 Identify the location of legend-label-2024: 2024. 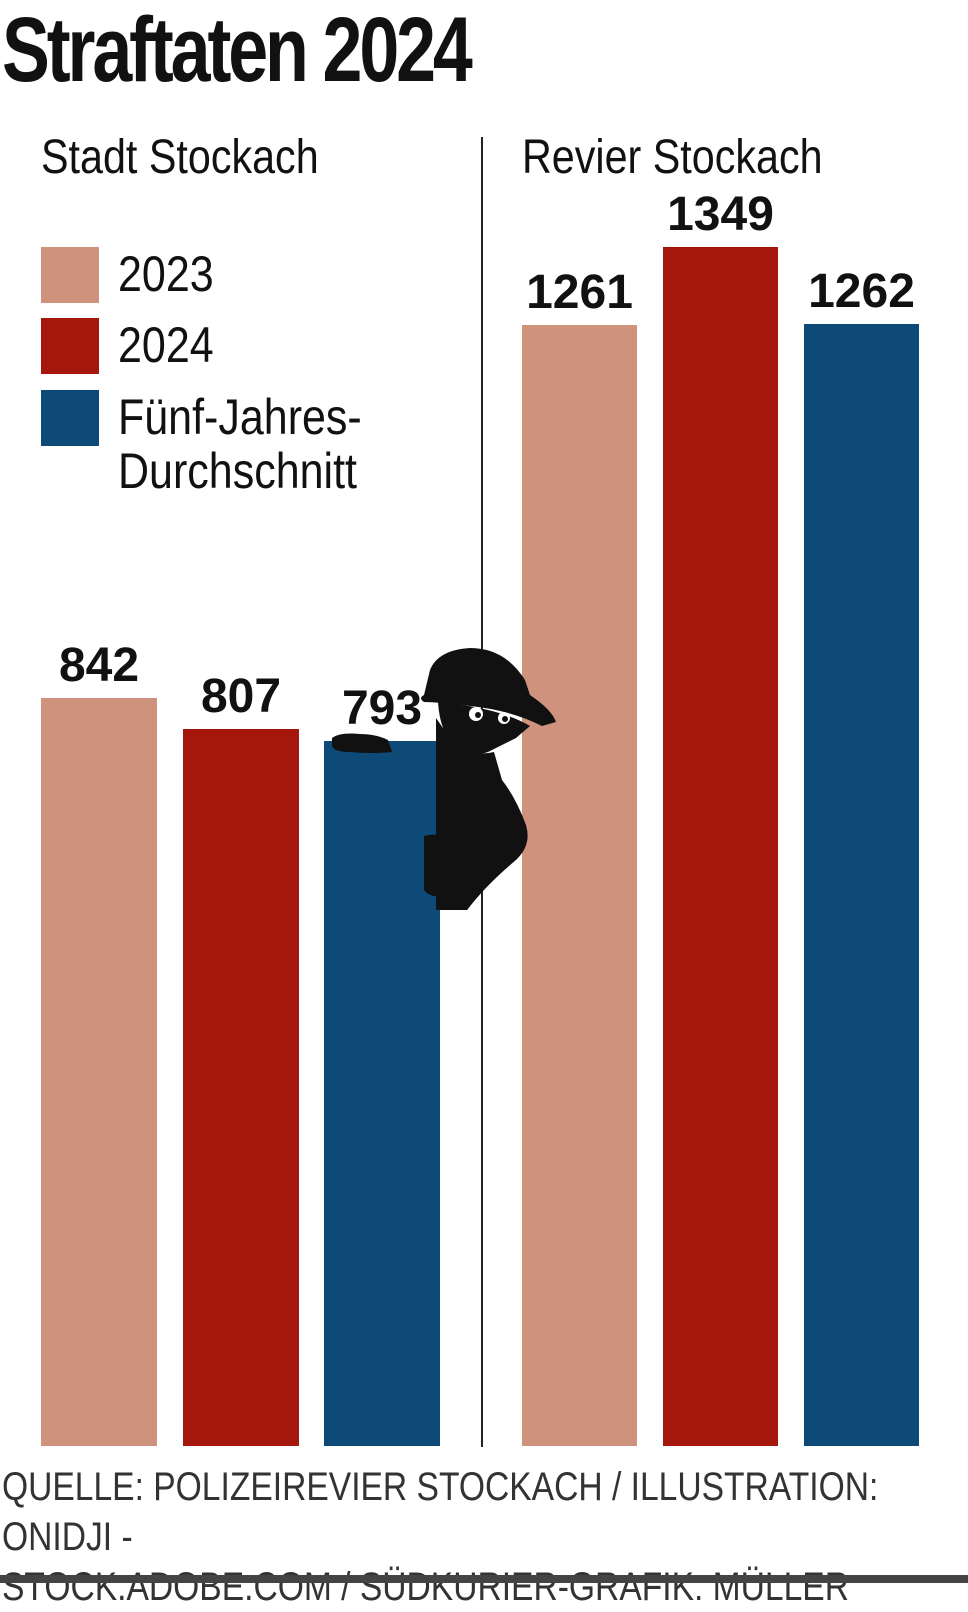
(166, 345).